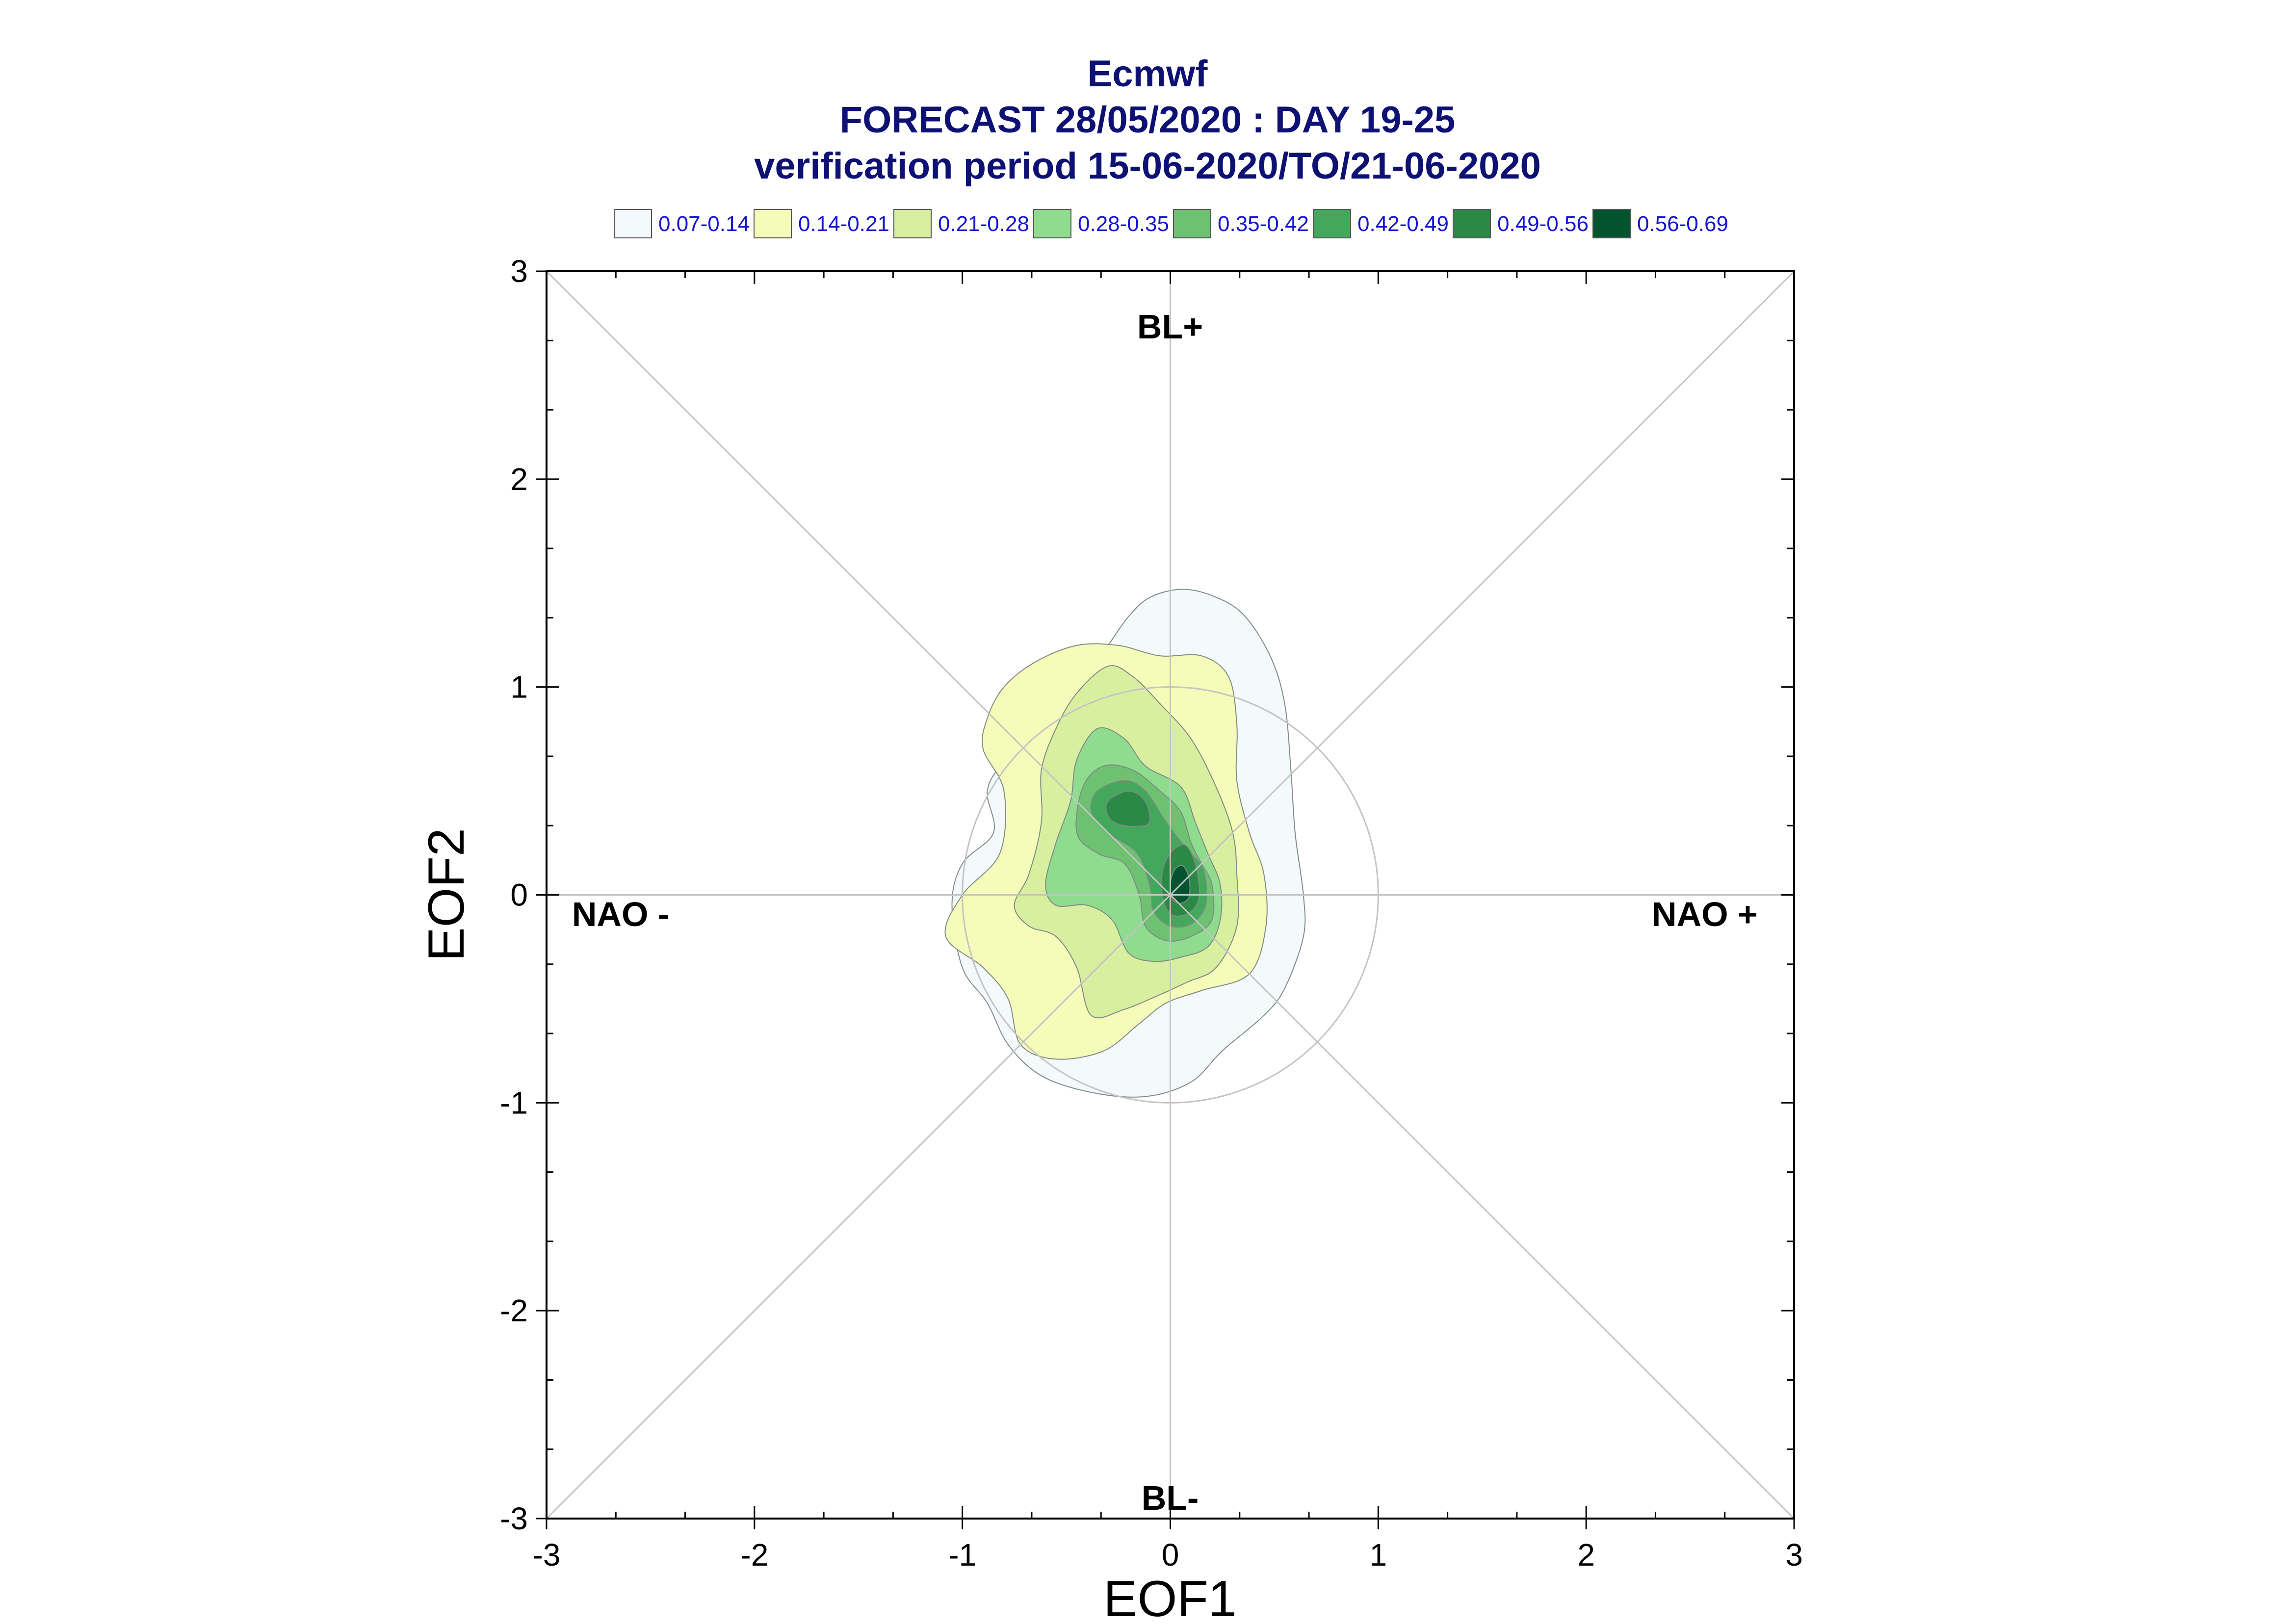  I want to click on legend-label: 0.42-0.49, so click(1403, 224).